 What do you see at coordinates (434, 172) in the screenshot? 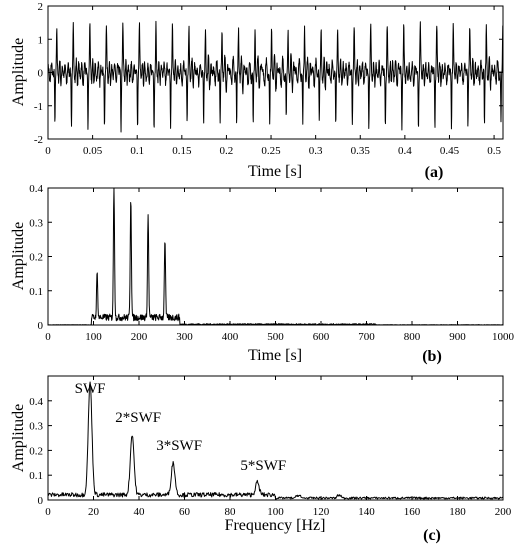
I see `panel-a-label: (a)` at bounding box center [434, 172].